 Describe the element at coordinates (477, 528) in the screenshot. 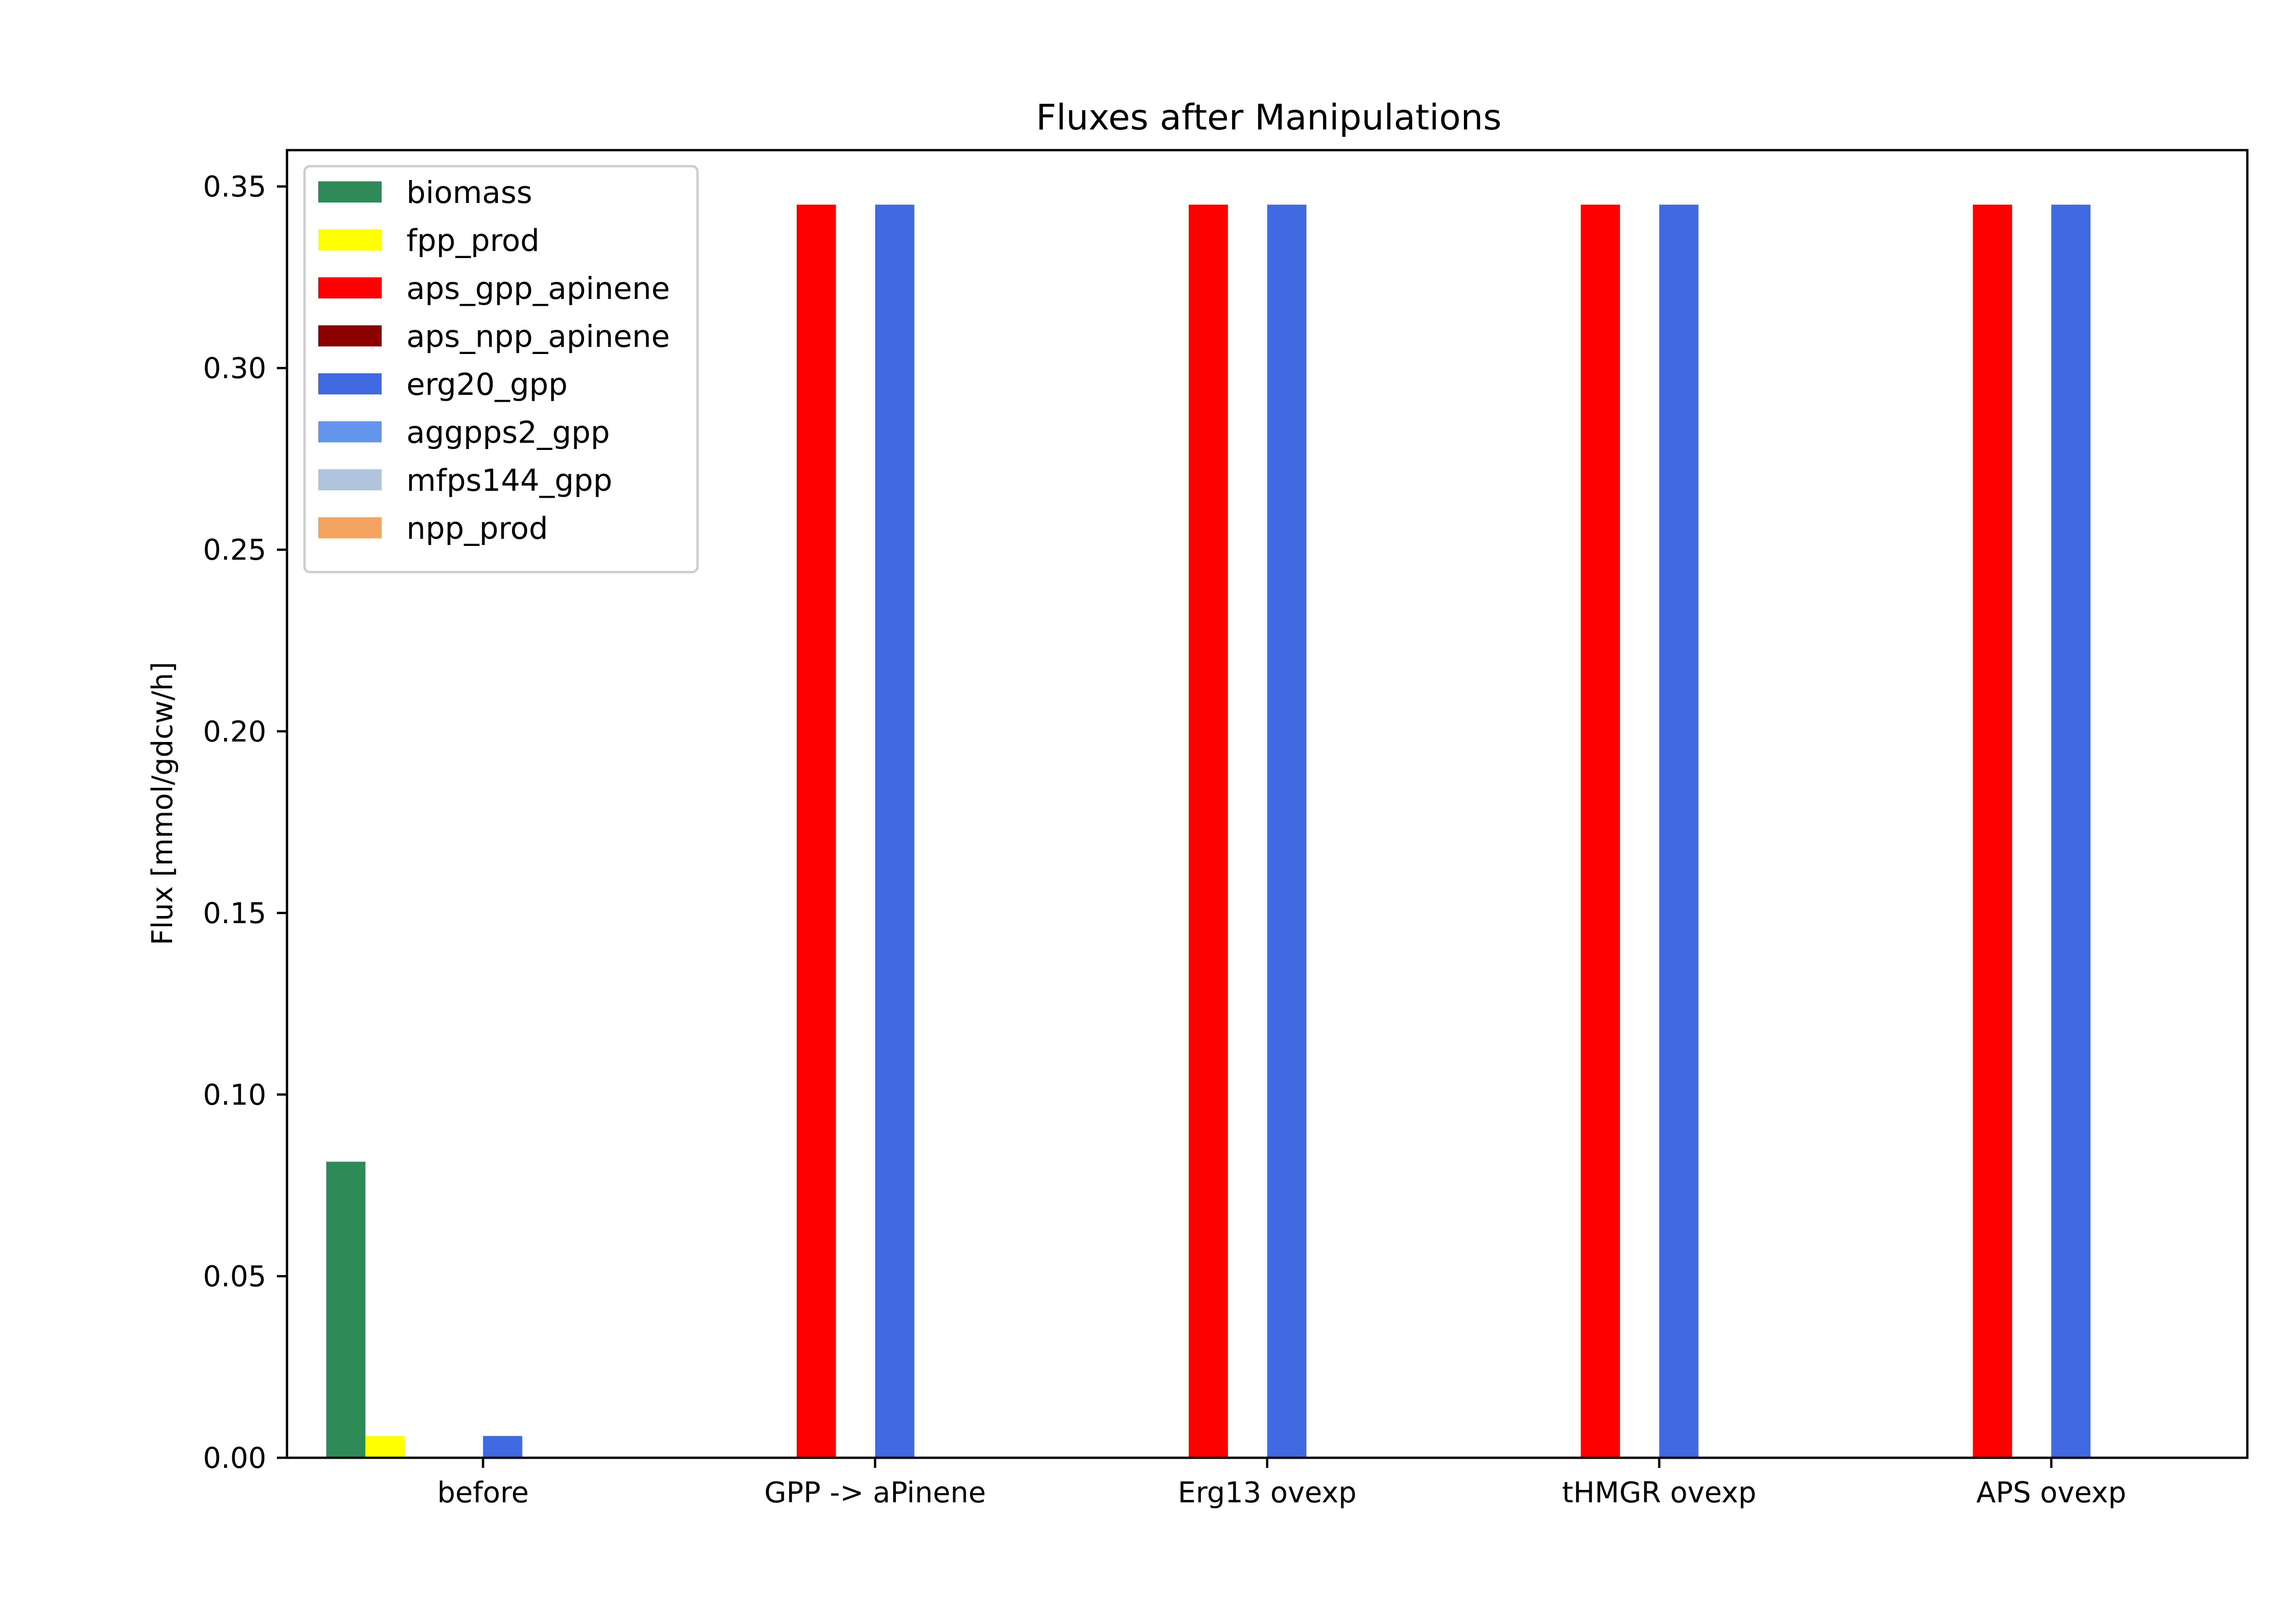

I see `legend-label-npp_prod: npp_prod` at that location.